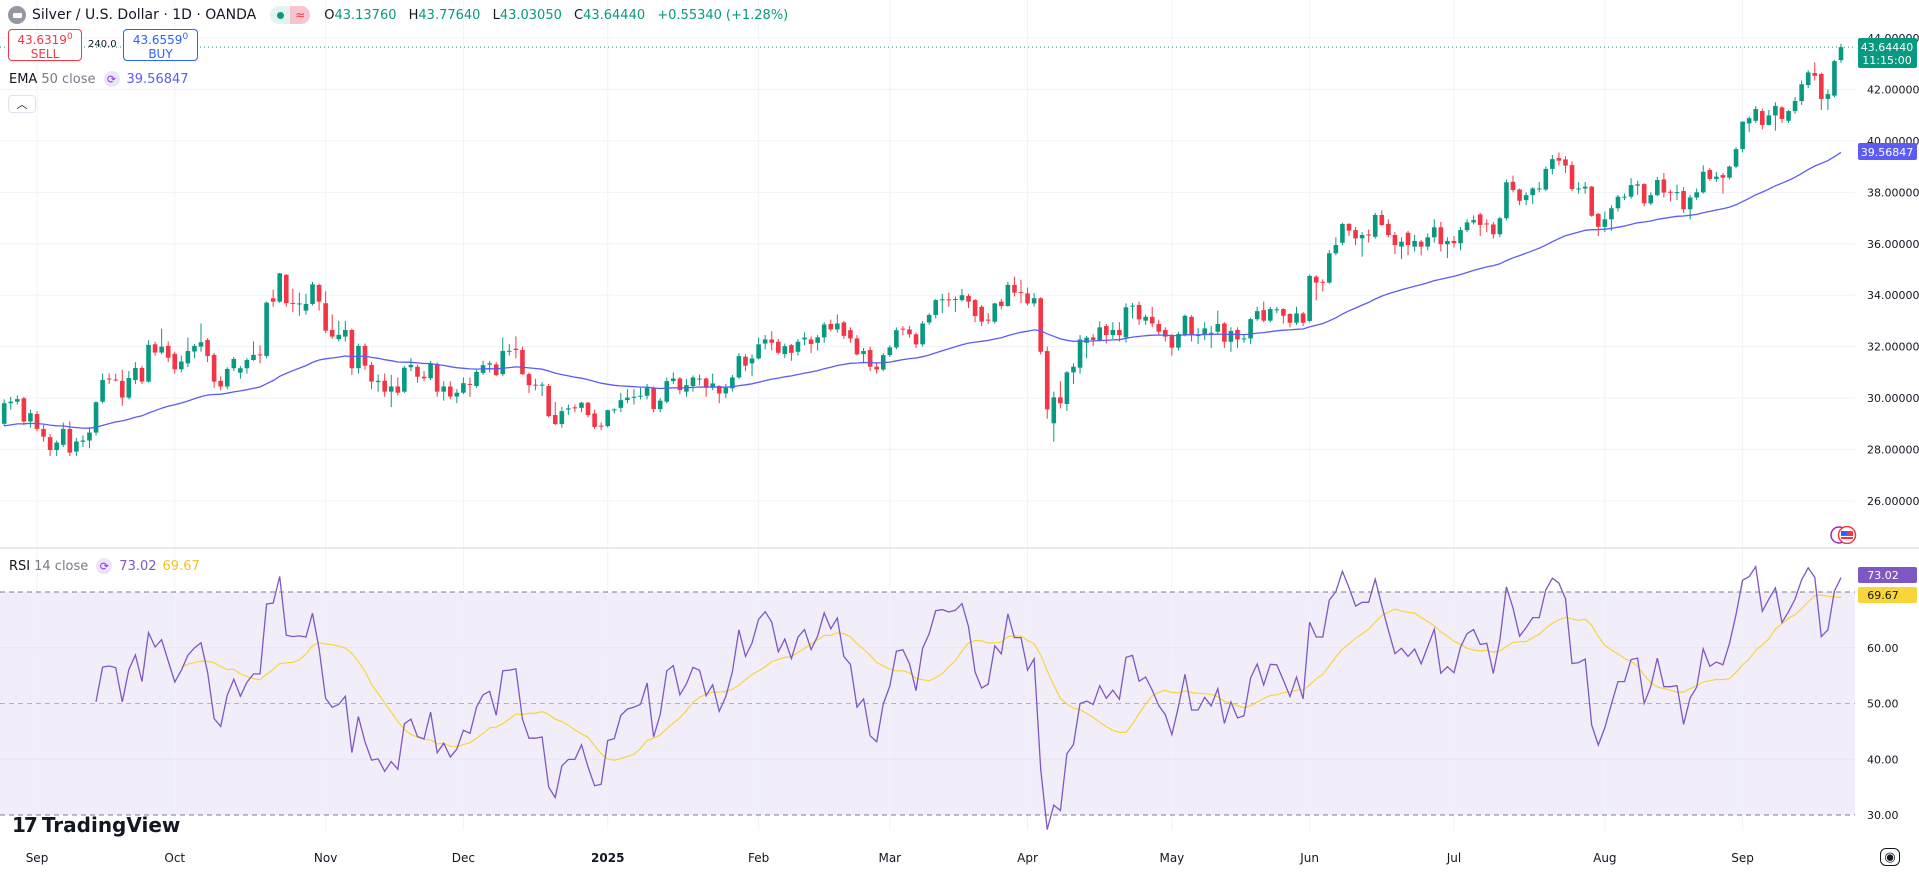  Describe the element at coordinates (1887, 152) in the screenshot. I see `ema-tag-value: 39.56847` at that location.